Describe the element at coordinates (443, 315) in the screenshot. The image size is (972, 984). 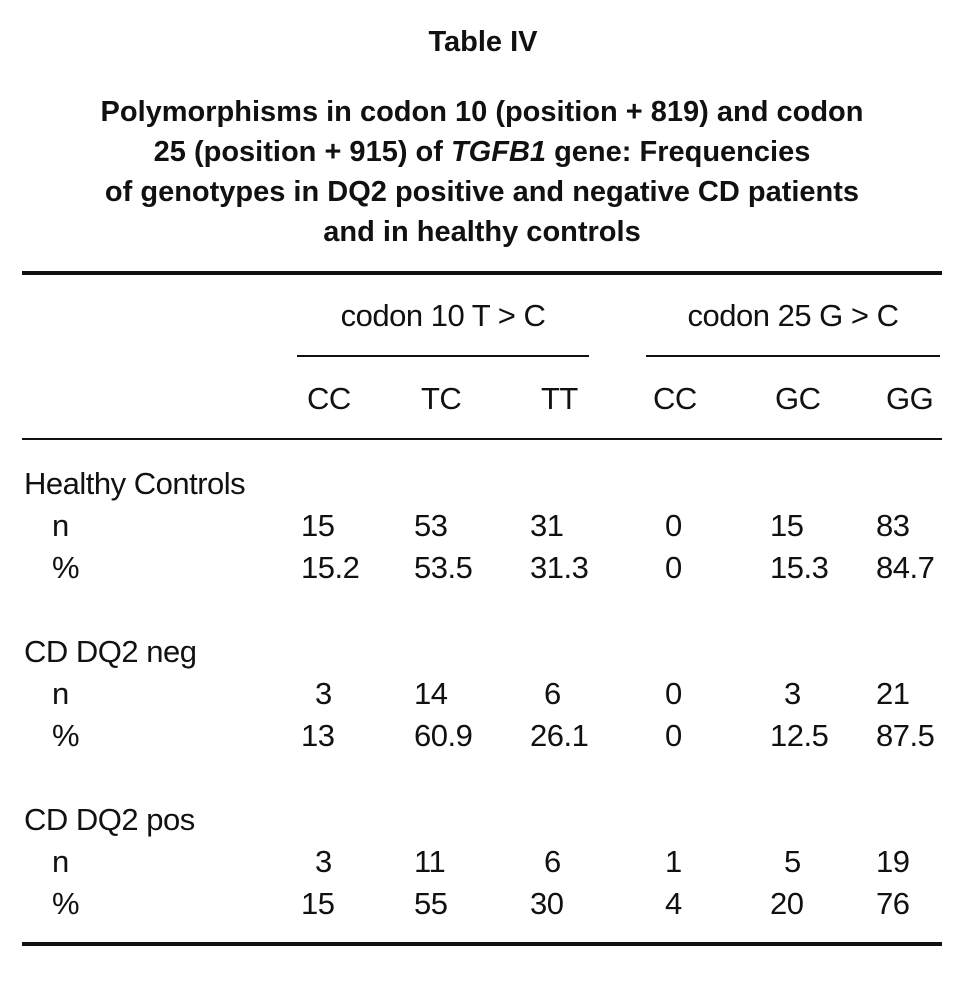
I see `spanning-header-codon10: codon 10 T > C` at that location.